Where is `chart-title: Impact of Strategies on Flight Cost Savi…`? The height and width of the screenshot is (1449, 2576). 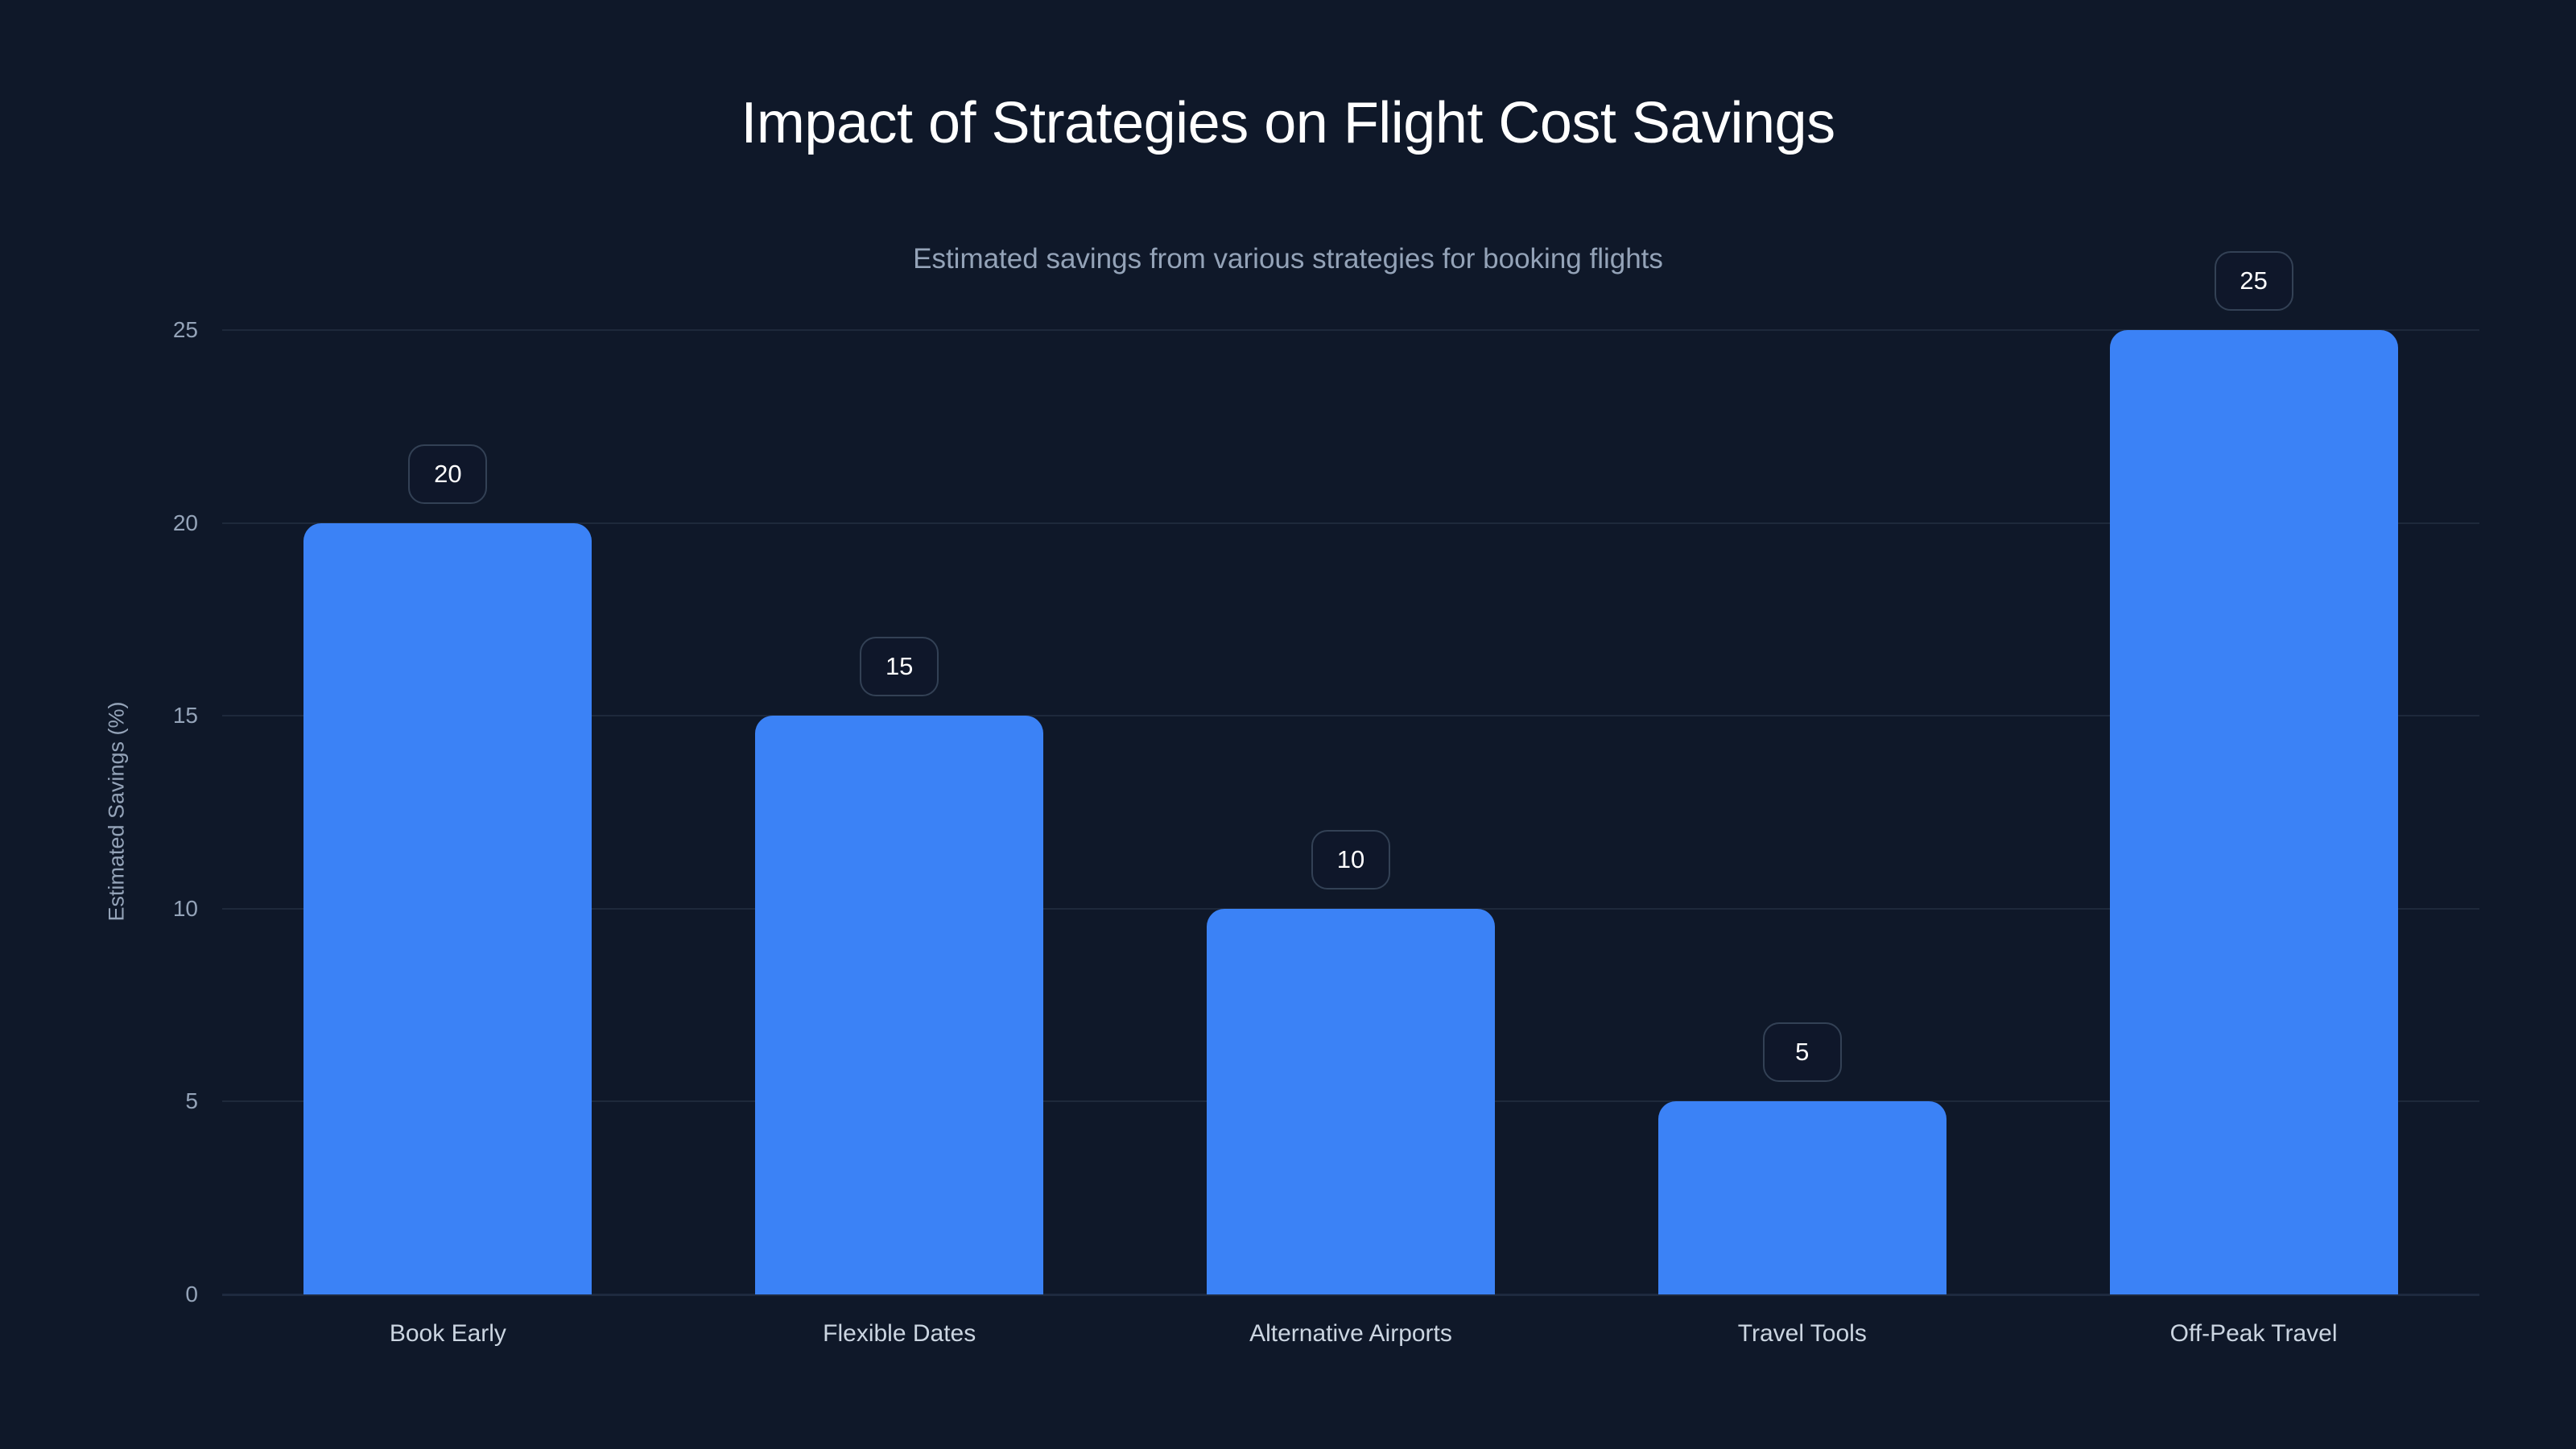
chart-title: Impact of Strategies on Flight Cost Savi… is located at coordinates (1288, 123).